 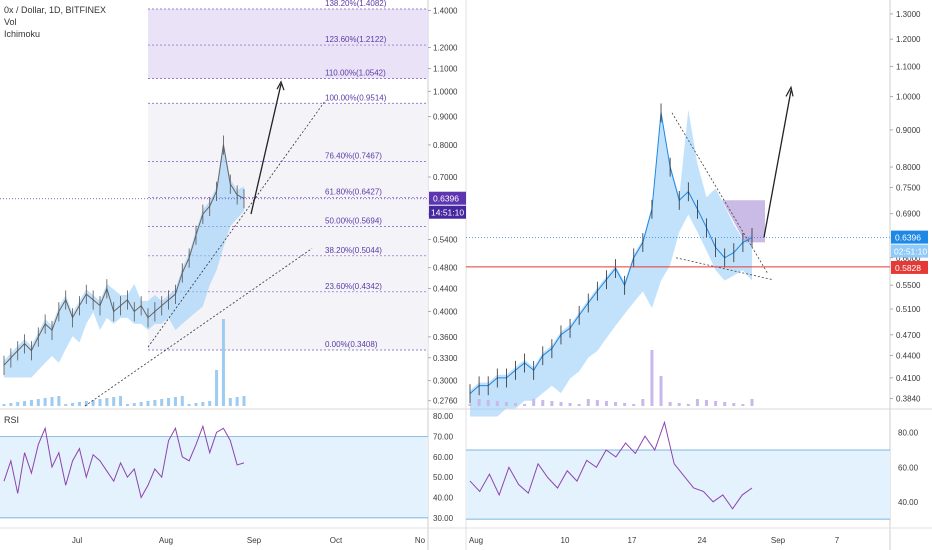 I want to click on support-price-tag, so click(x=909, y=267).